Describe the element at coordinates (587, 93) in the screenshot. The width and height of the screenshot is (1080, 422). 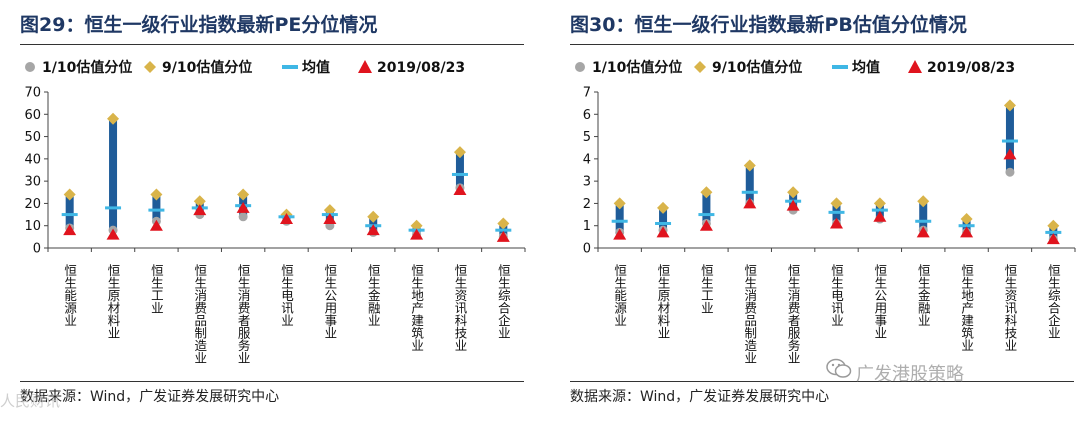
I see `y-tick-label: 7` at that location.